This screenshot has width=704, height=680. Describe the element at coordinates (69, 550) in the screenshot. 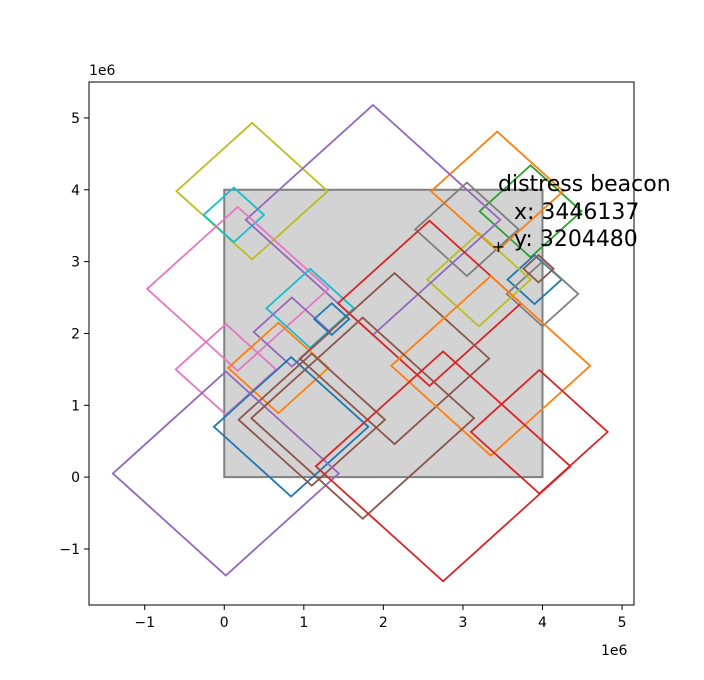

I see `y-tick-label: −1` at that location.